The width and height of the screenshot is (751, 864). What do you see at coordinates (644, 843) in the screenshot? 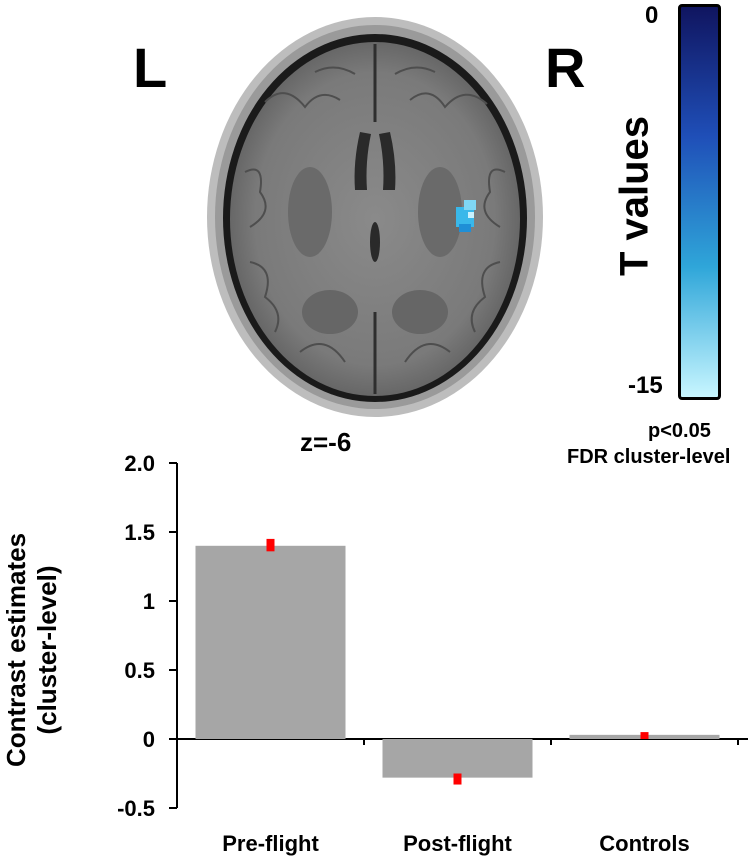
I see `category-label: Controls` at bounding box center [644, 843].